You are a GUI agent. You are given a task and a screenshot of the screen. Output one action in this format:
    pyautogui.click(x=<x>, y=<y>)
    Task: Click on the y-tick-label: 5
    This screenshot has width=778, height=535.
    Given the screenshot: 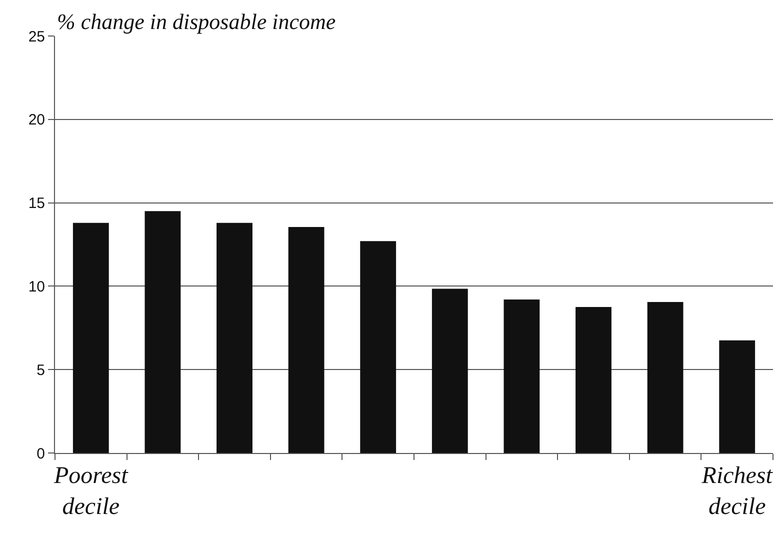 What is the action you would take?
    pyautogui.click(x=40, y=370)
    